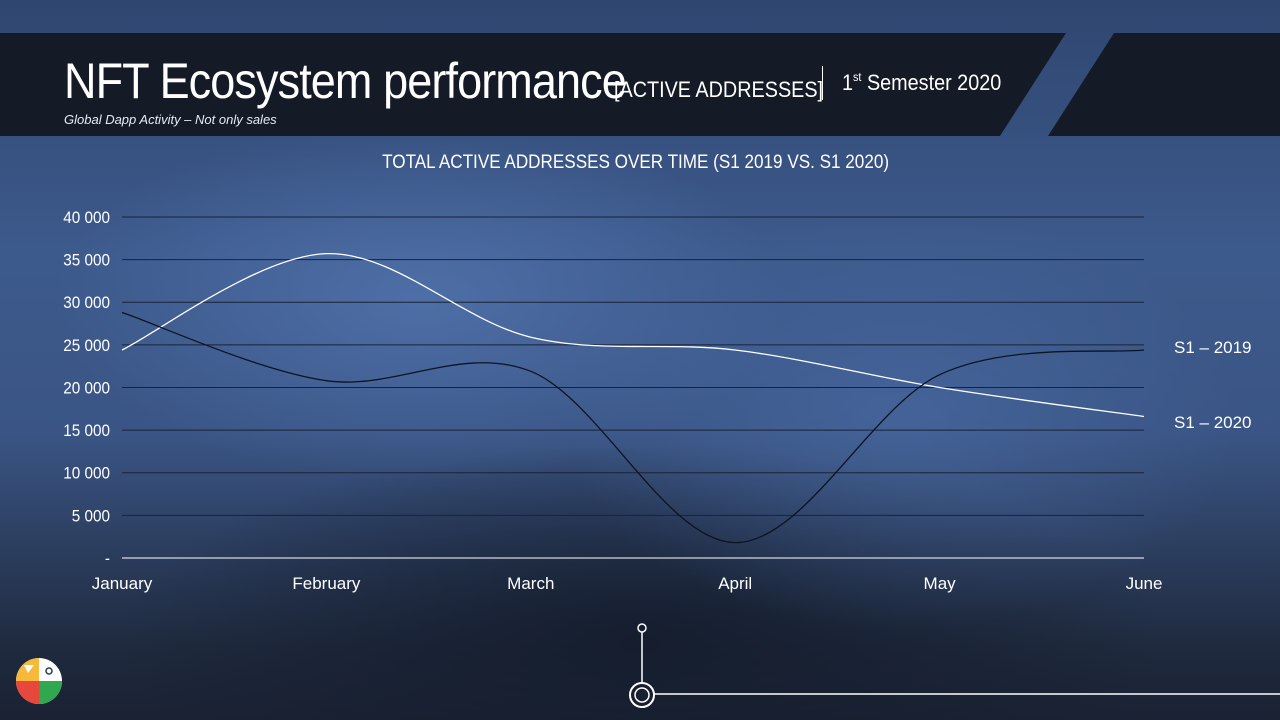  Describe the element at coordinates (39, 681) in the screenshot. I see `dappradar-logo-icon` at that location.